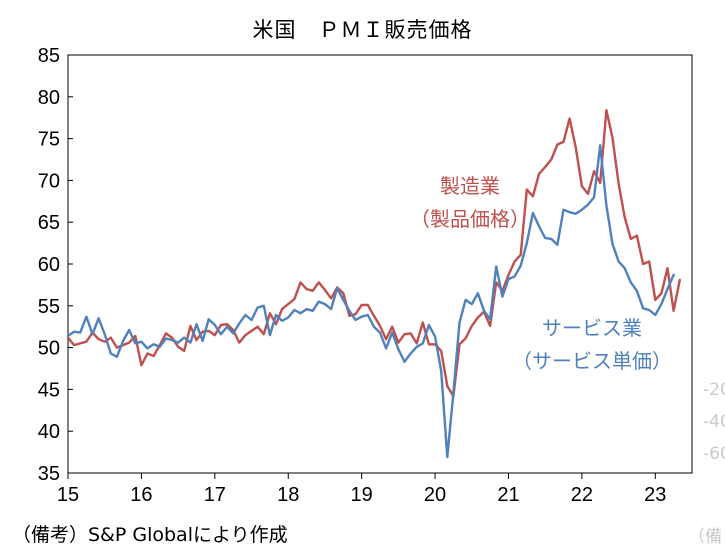 The height and width of the screenshot is (560, 725). I want to click on y-tick-label: 85, so click(49, 56).